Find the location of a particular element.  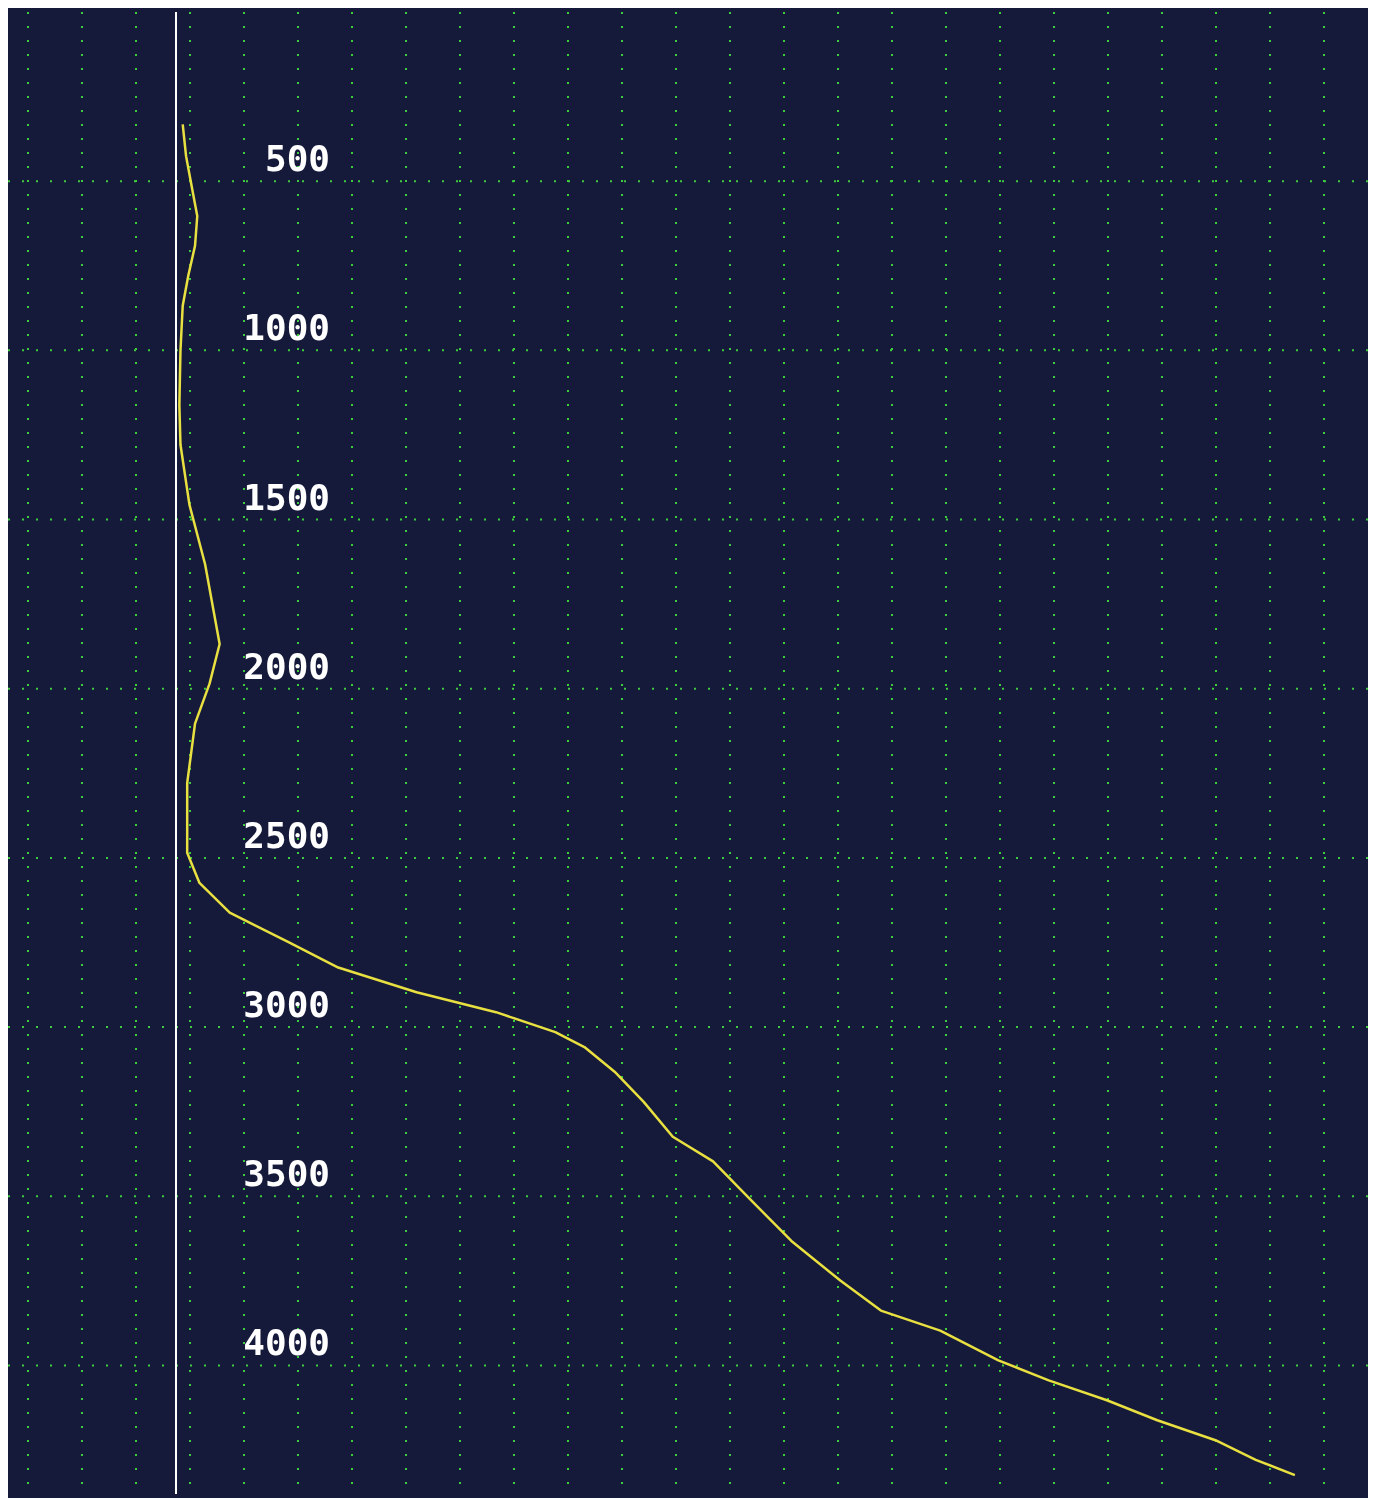

y-tick-label: 500 is located at coordinates (297, 159).